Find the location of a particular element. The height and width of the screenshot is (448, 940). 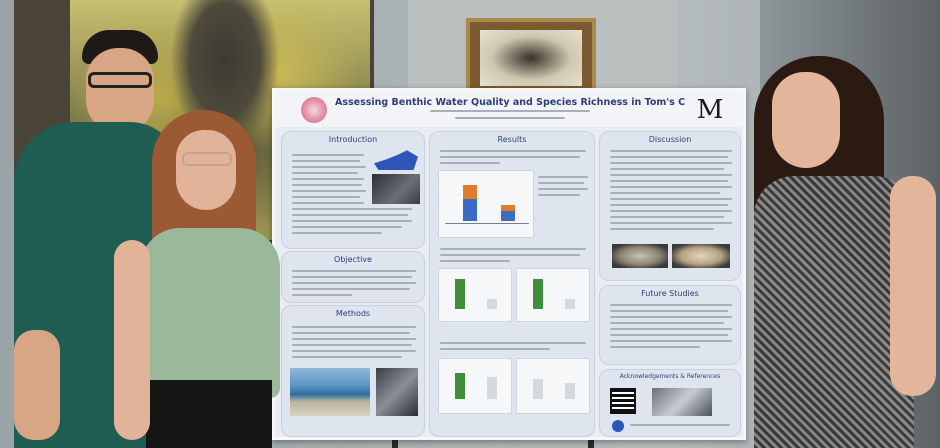

qr-code-icon is located at coordinates (623, 401).